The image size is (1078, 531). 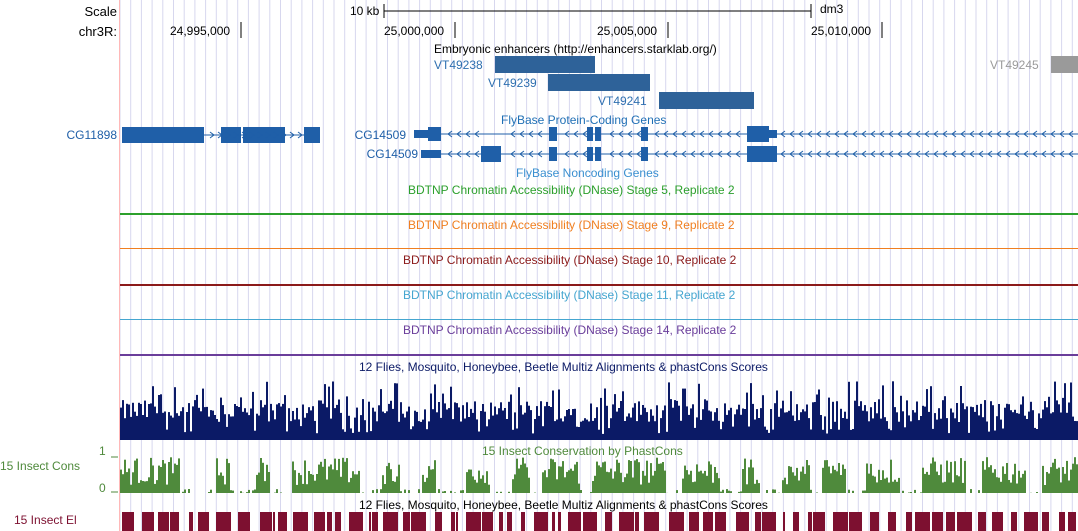 I want to click on phastcons-side-label: 15 Insect Cons, so click(x=40, y=466).